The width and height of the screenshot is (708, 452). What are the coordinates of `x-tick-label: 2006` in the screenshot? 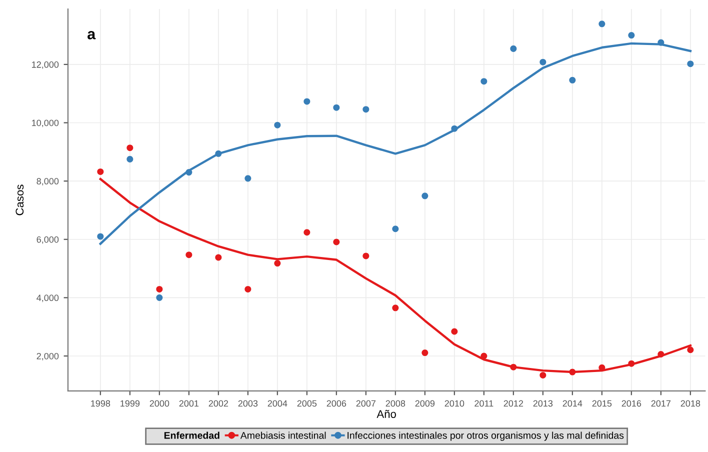 It's located at (336, 403).